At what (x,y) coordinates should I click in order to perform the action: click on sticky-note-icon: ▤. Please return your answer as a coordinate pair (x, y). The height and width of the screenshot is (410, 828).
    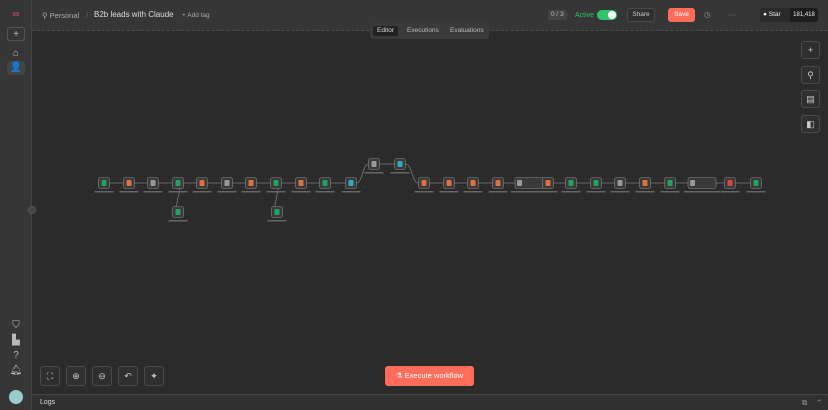
    Looking at the image, I should click on (810, 99).